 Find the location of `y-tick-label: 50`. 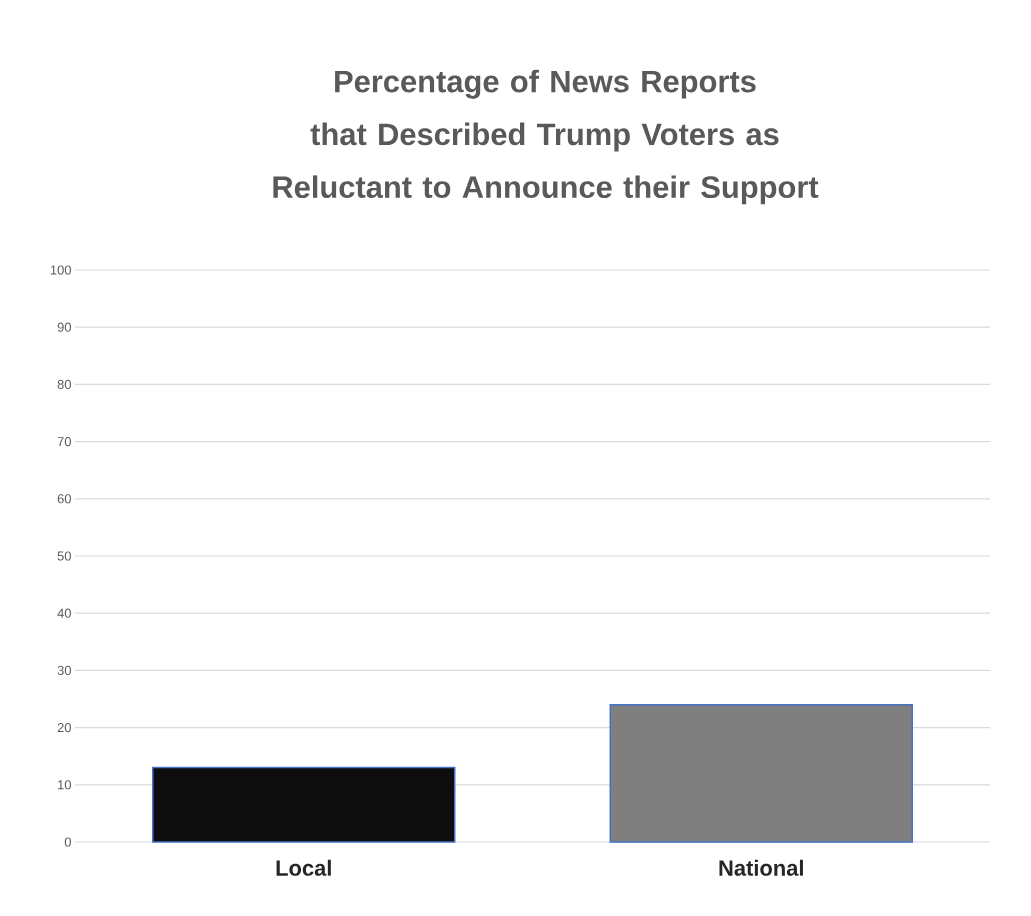

y-tick-label: 50 is located at coordinates (64, 556).